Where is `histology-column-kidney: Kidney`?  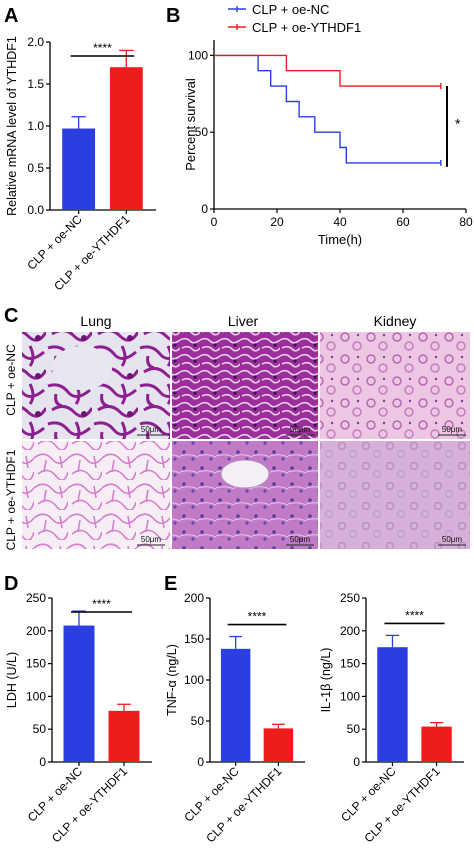 histology-column-kidney: Kidney is located at coordinates (395, 321).